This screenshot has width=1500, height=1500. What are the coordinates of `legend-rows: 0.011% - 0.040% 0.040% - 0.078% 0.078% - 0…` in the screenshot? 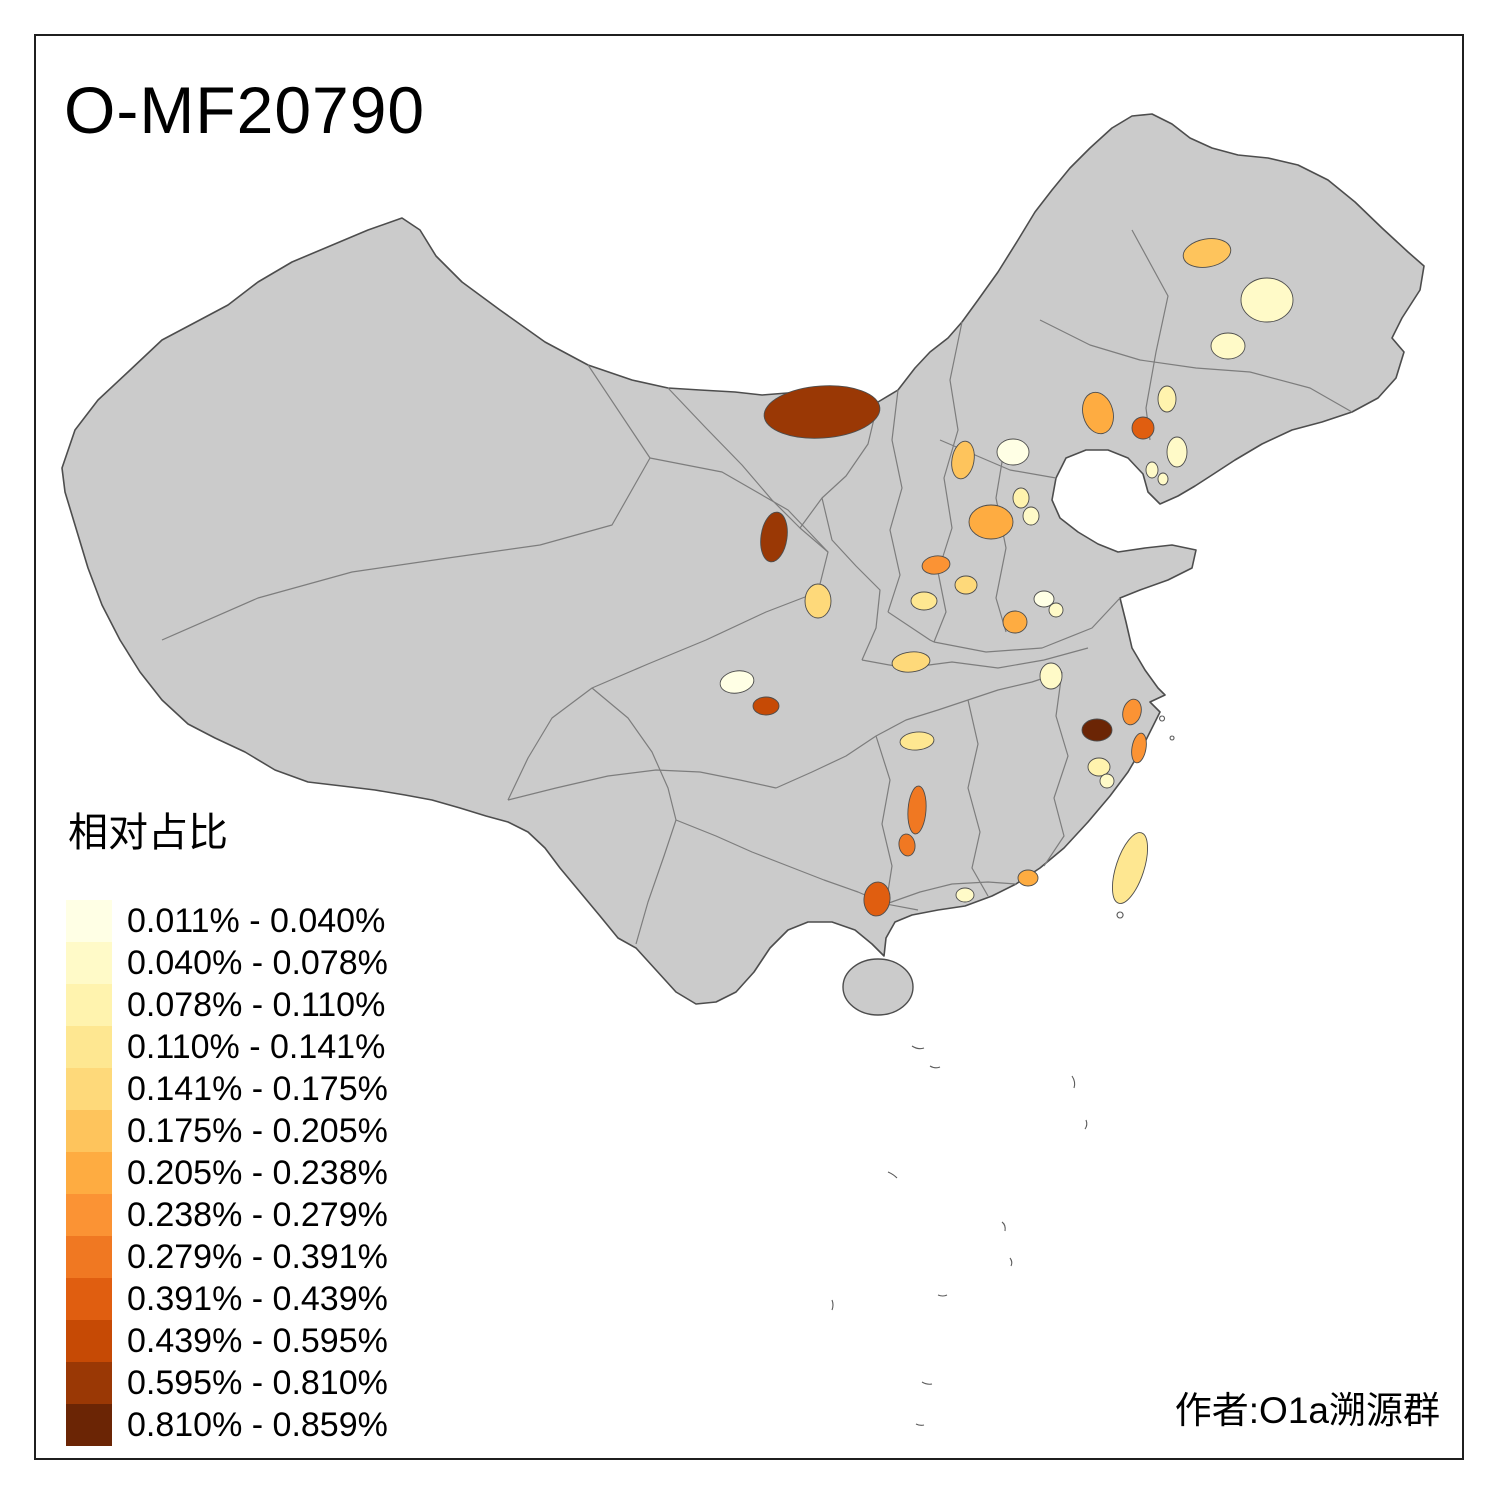 It's located at (227, 1173).